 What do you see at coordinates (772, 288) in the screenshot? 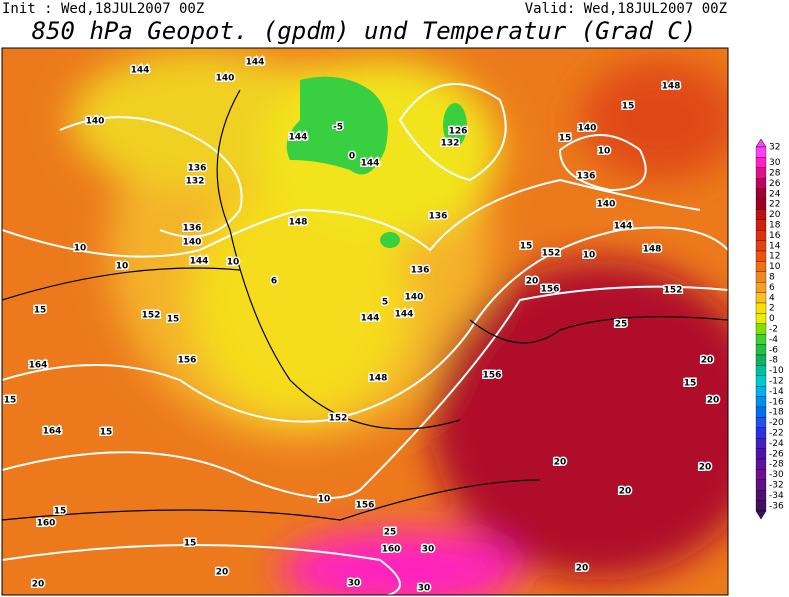
I see `legend-label: 6` at bounding box center [772, 288].